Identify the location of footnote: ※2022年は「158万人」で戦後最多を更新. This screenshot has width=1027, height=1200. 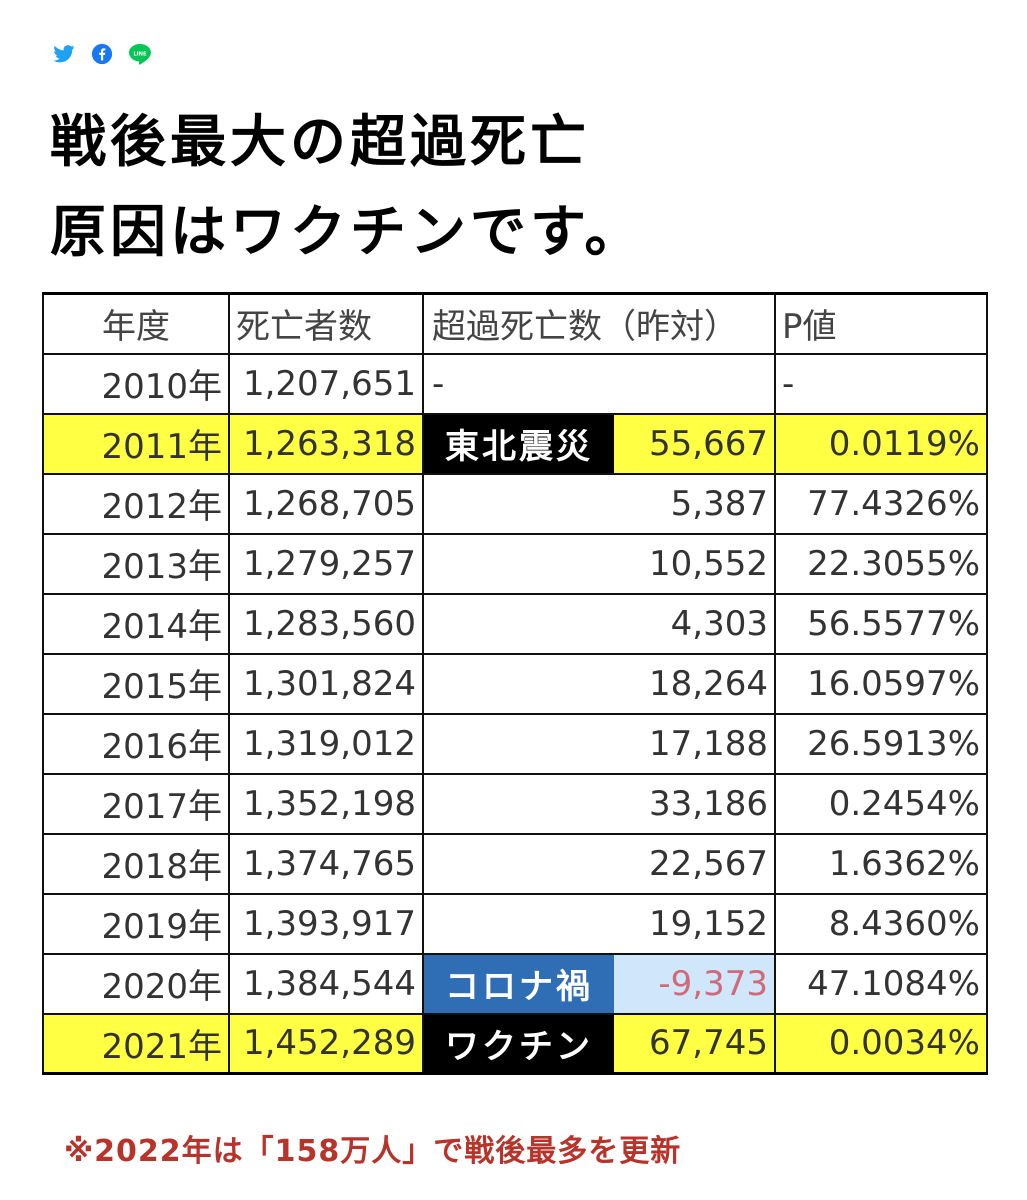
(373, 1151).